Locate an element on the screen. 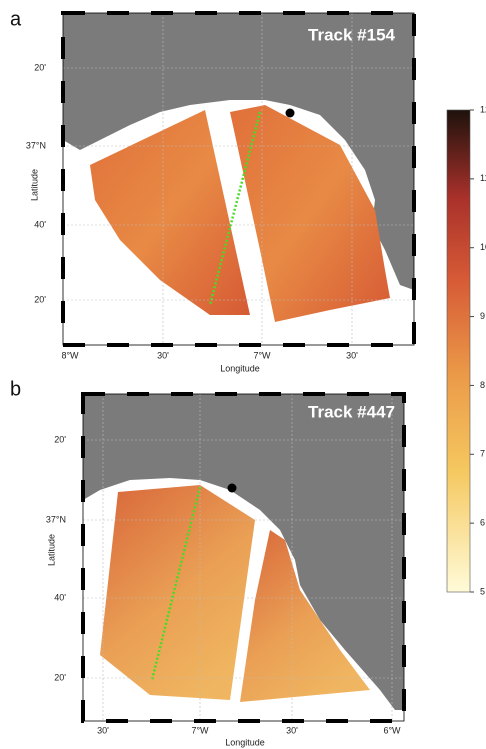 This screenshot has height=749, width=486. colorbar-tick-label: 10 is located at coordinates (483, 247).